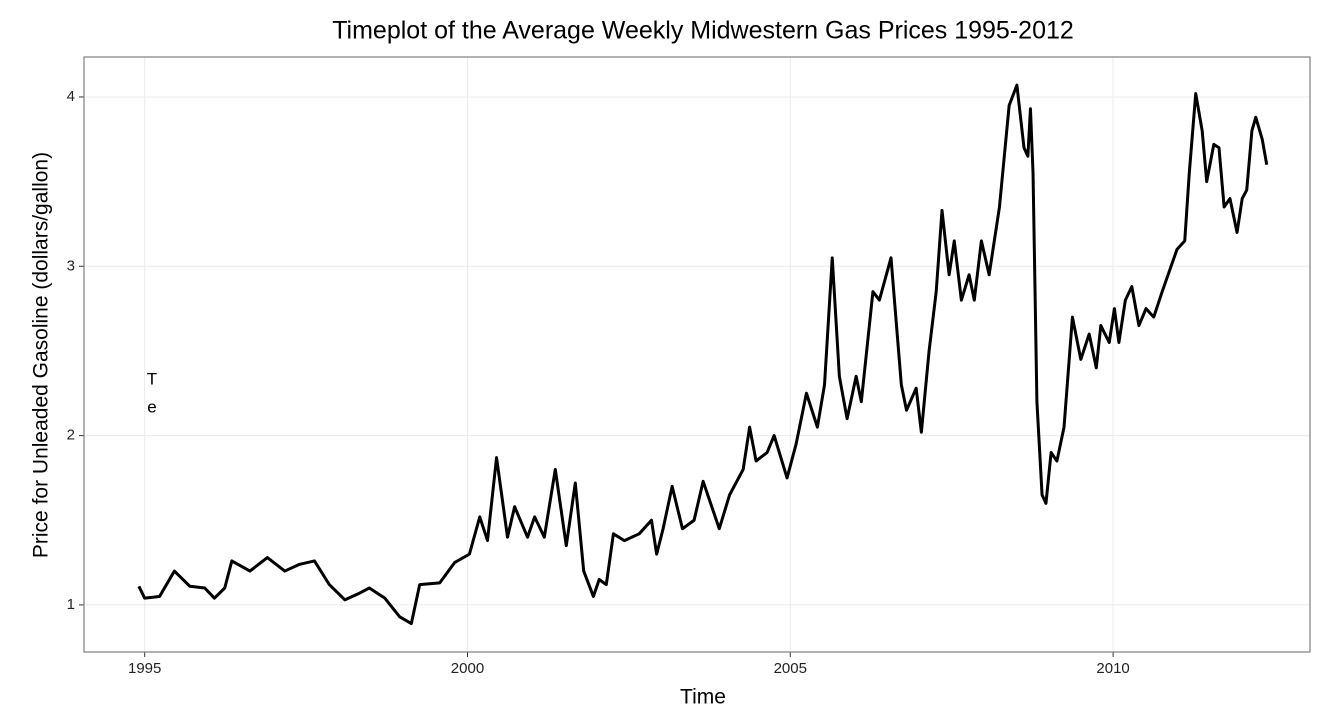  I want to click on y-tick-label: 1, so click(71, 604).